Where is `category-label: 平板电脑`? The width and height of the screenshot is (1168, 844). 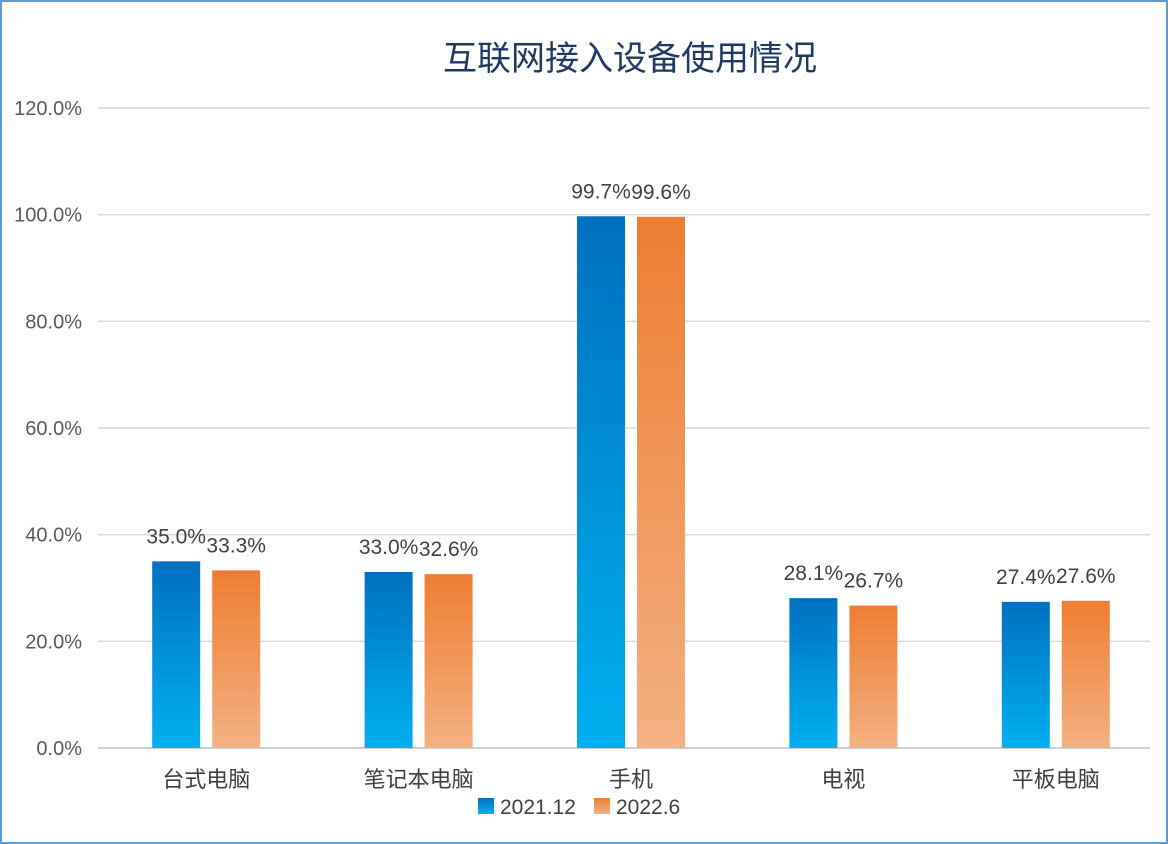
category-label: 平板电脑 is located at coordinates (1056, 780).